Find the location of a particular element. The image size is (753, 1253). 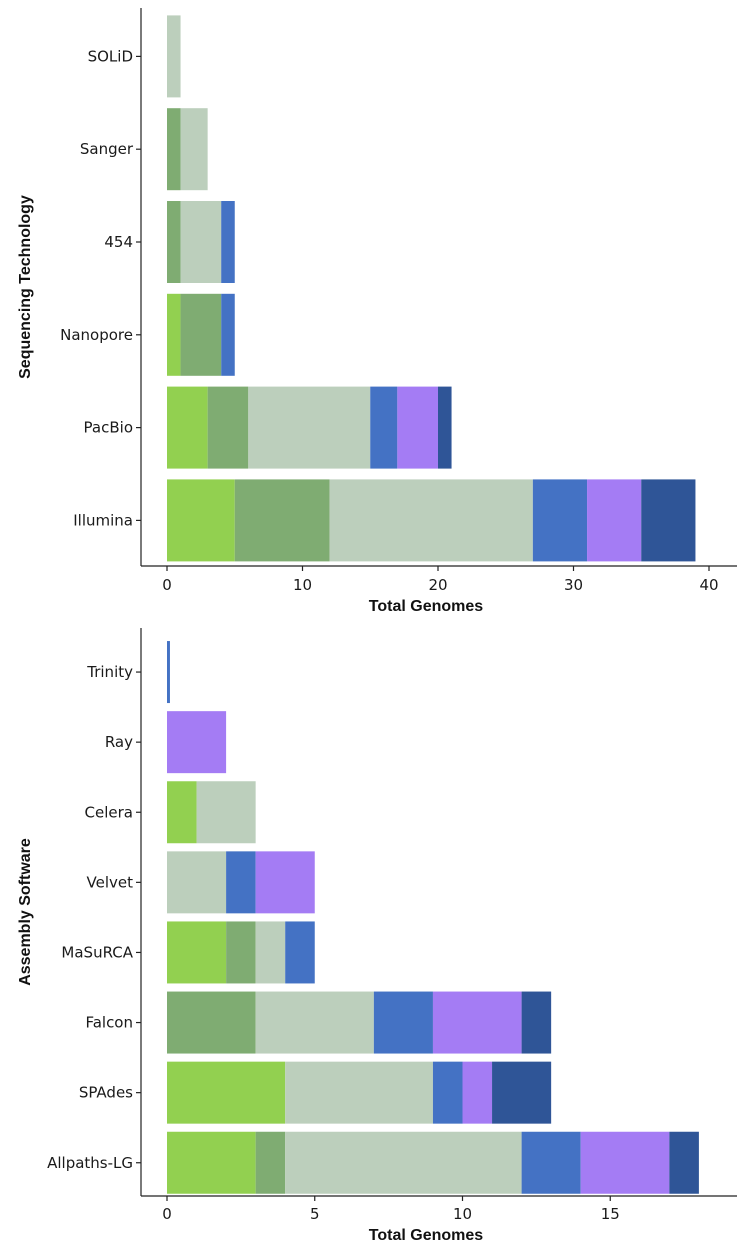

x-tick-label: 20 is located at coordinates (437, 585).